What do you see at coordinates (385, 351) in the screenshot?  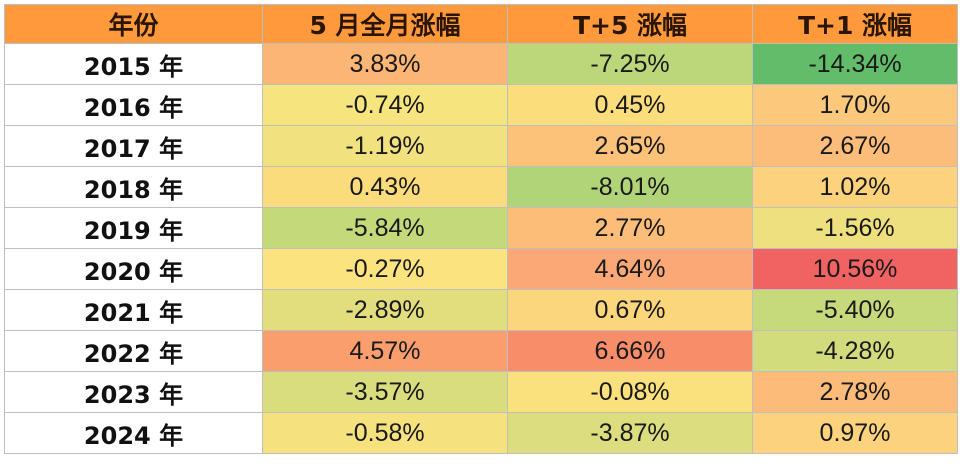 I see `cell-may-full-month: 4.57%` at bounding box center [385, 351].